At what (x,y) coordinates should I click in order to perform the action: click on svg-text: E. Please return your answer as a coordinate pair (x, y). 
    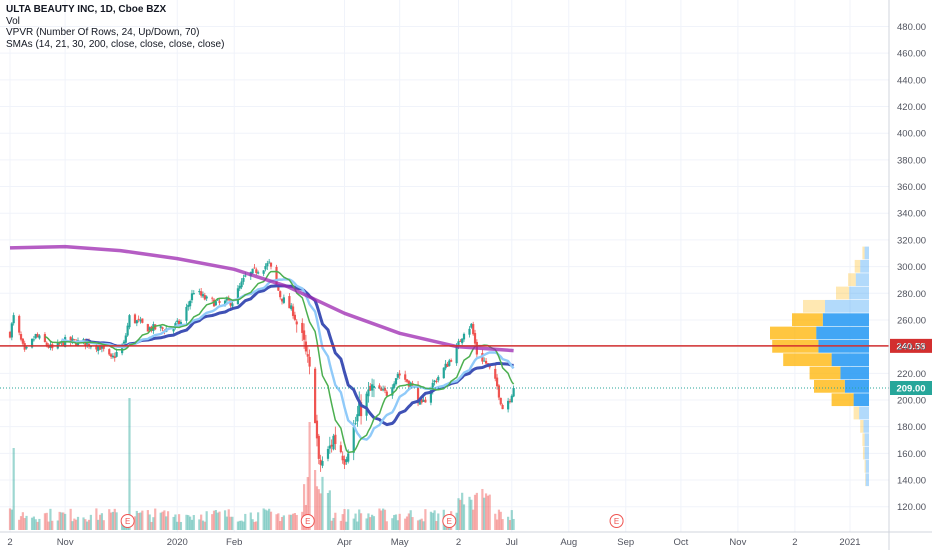
    Looking at the image, I should click on (449, 521).